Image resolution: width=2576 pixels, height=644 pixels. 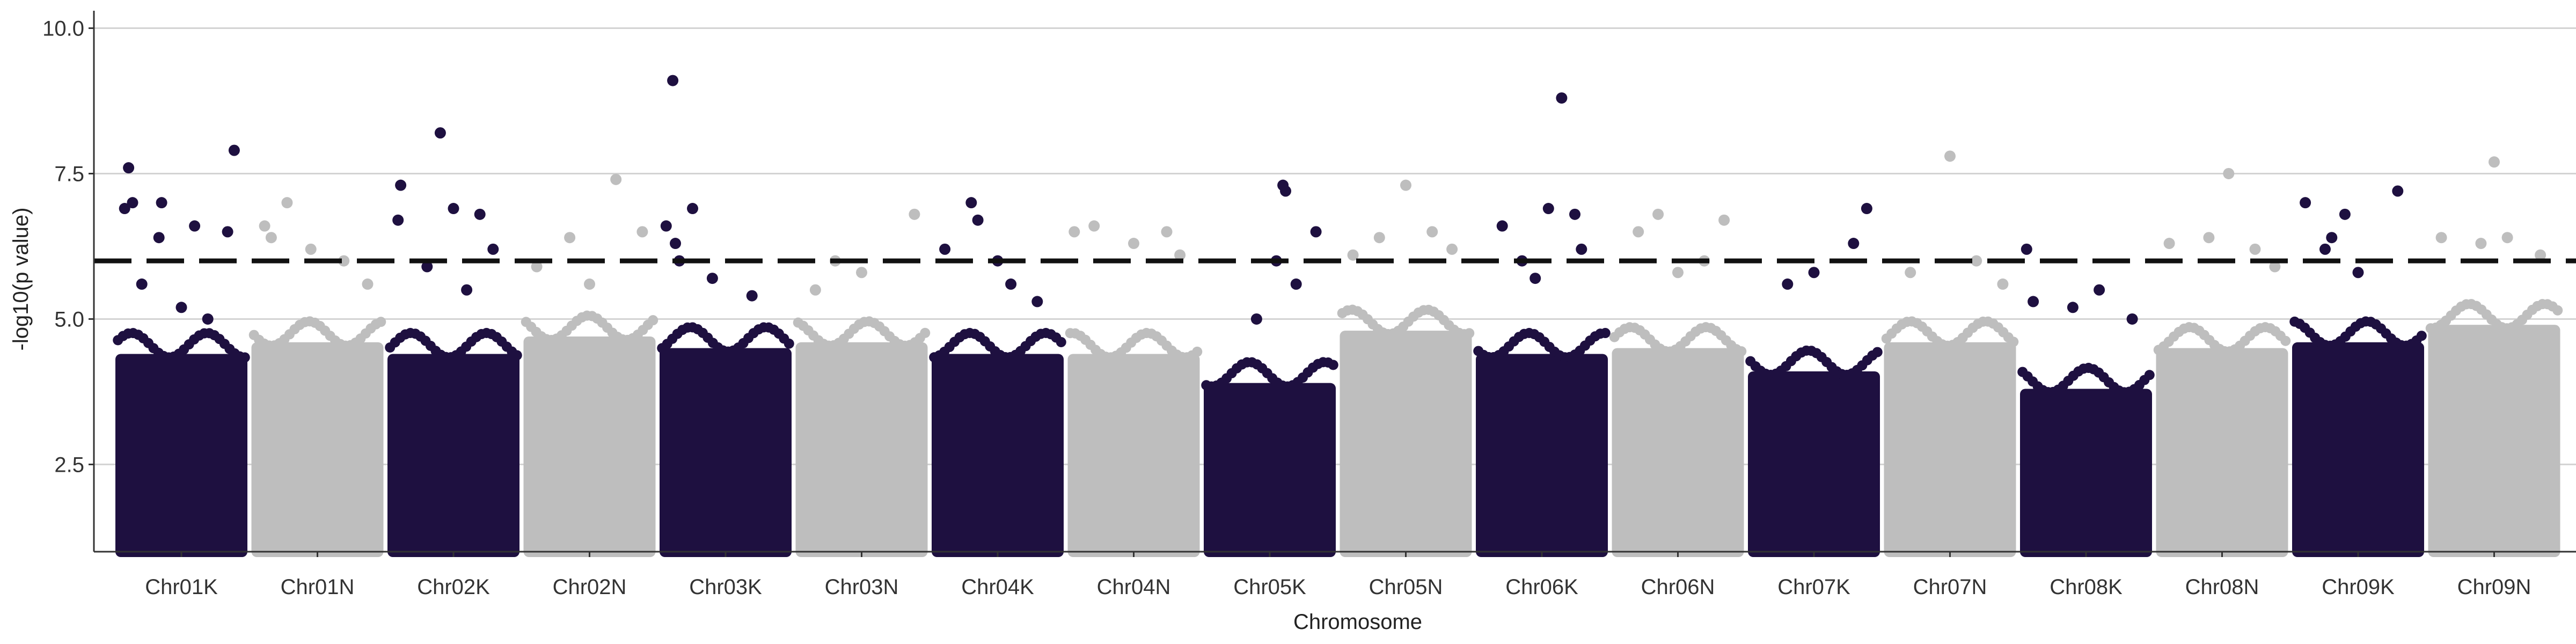 What do you see at coordinates (862, 587) in the screenshot?
I see `x-tick-label: Chr03N` at bounding box center [862, 587].